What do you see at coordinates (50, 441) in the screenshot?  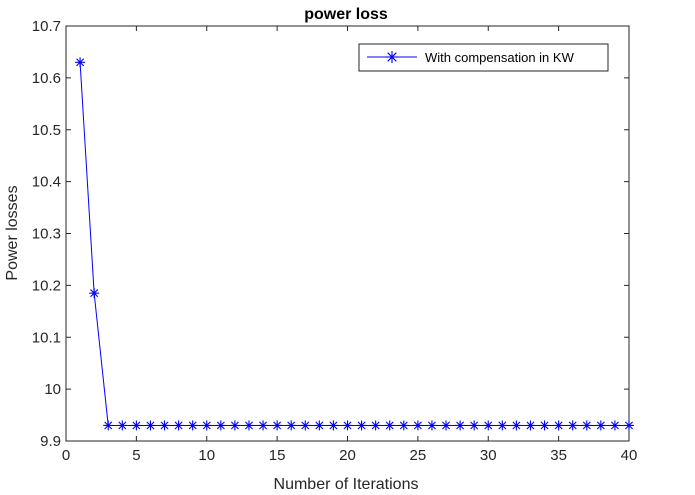 I see `y-tick-label: 9.9` at bounding box center [50, 441].